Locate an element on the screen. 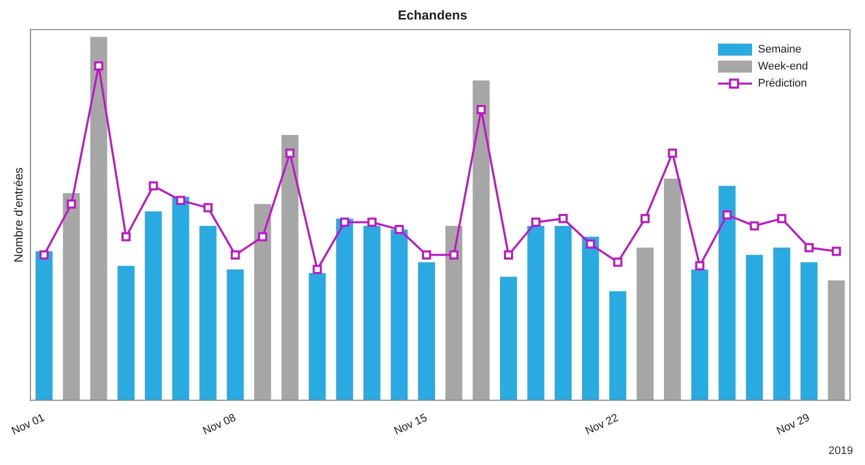  legend-label: Prédiction is located at coordinates (782, 84).